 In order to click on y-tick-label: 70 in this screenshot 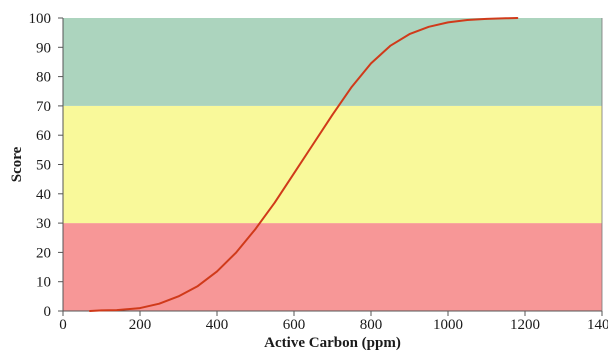, I will do `click(43, 107)`.